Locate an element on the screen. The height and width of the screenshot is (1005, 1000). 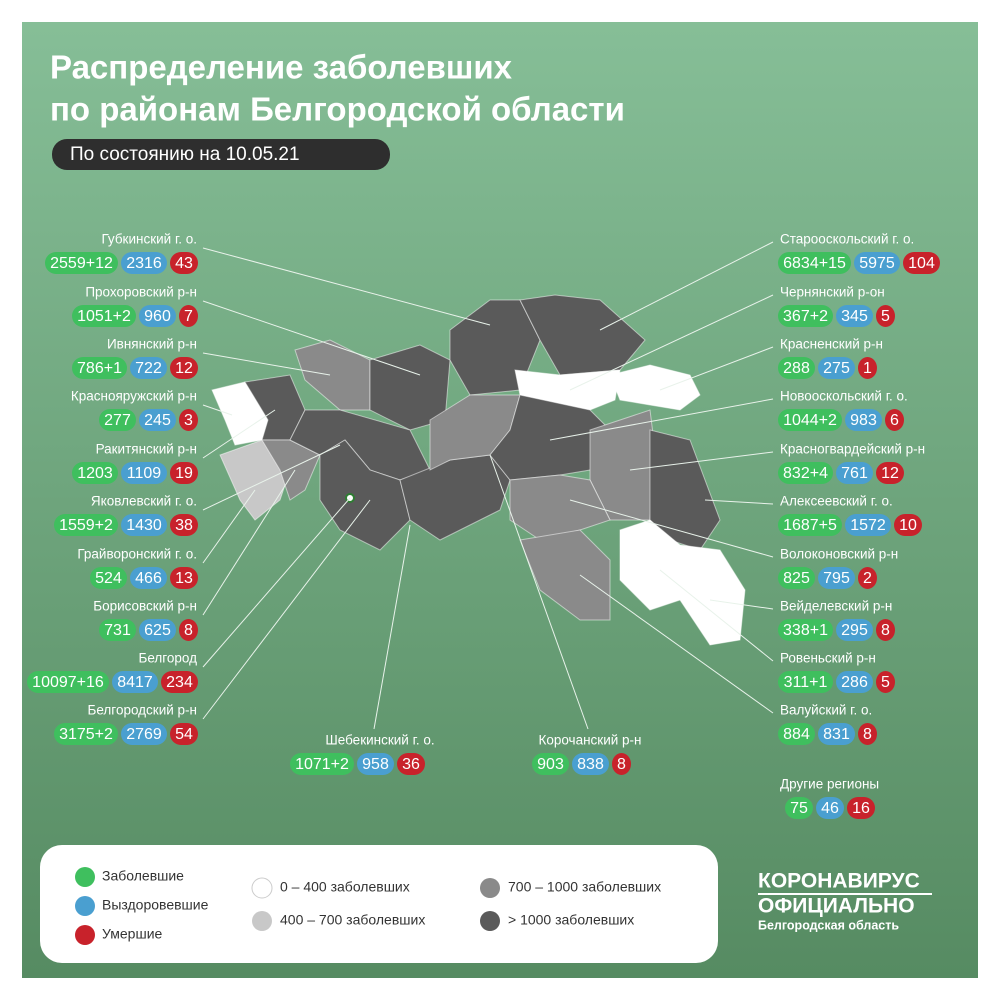
value-recovered: 2316 is located at coordinates (144, 263).